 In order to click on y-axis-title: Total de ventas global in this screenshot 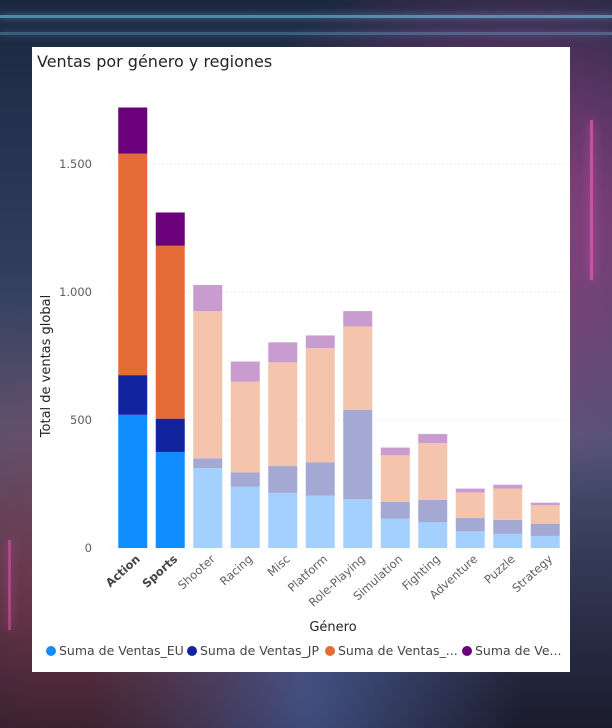, I will do `click(46, 366)`.